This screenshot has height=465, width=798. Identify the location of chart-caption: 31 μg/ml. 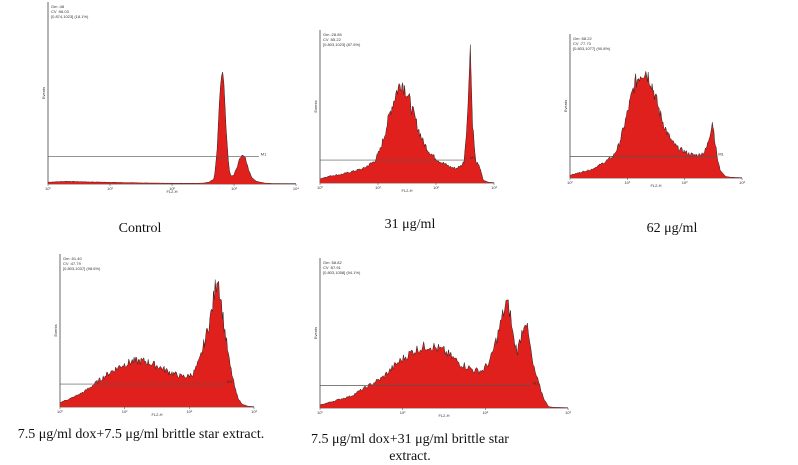
(410, 224).